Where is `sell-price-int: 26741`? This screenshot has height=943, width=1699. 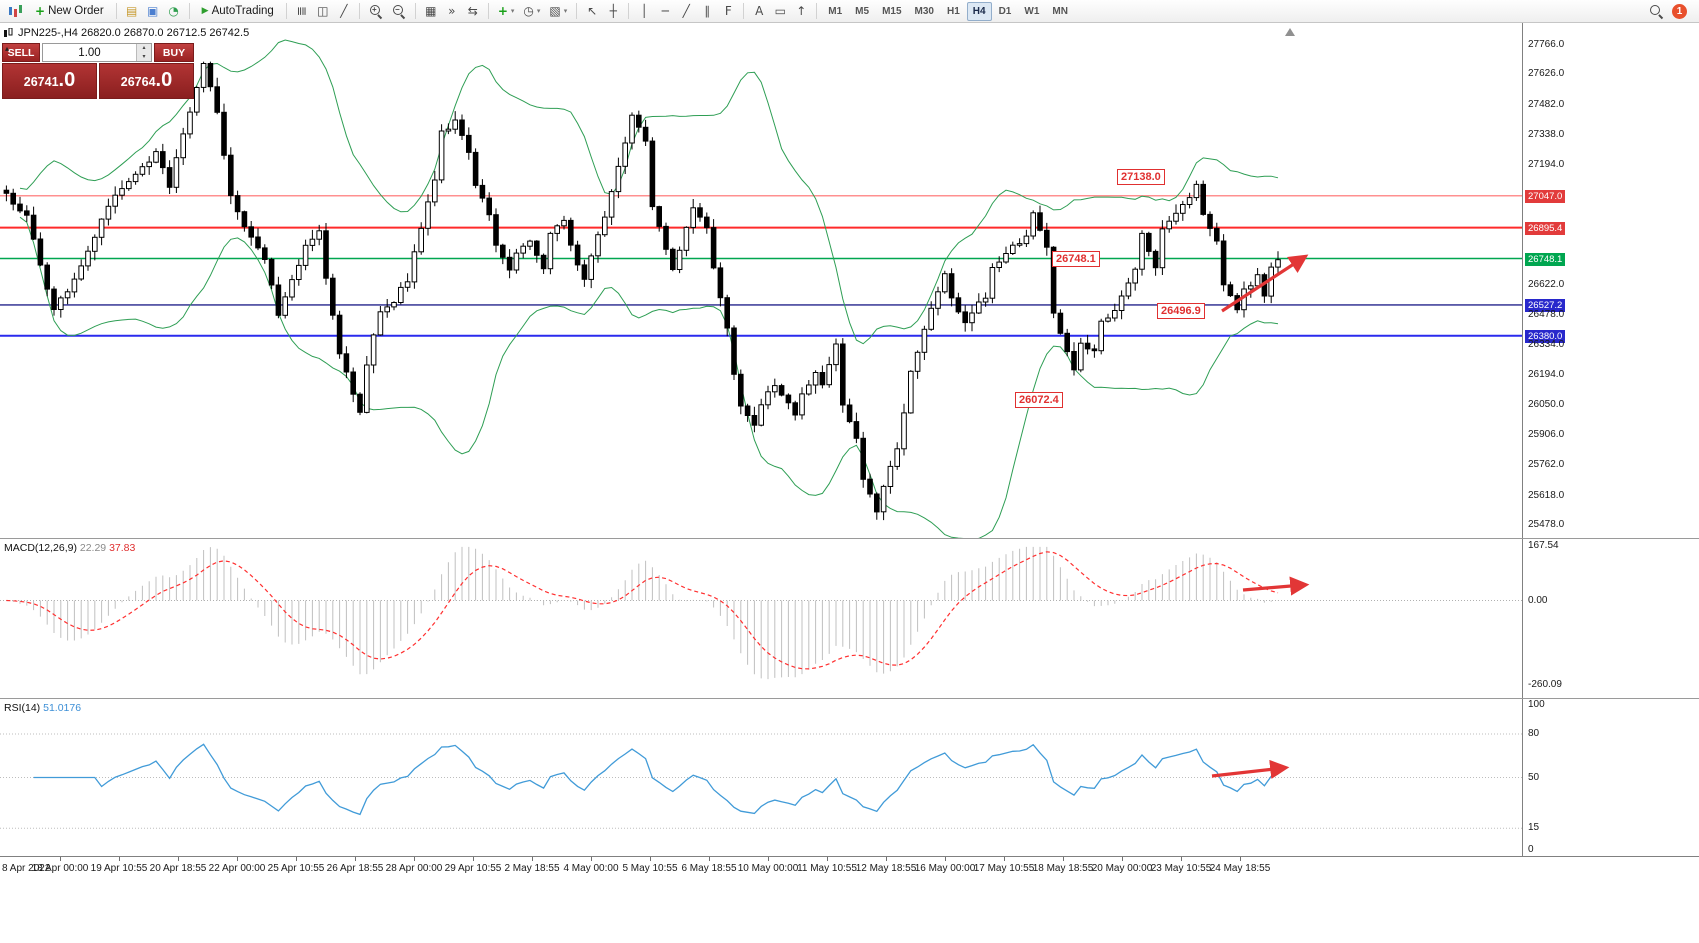 sell-price-int: 26741 is located at coordinates (41, 82).